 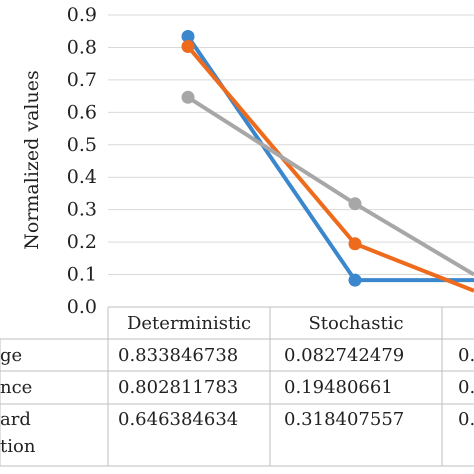 What do you see at coordinates (344, 419) in the screenshot?
I see `table-cell: 0.318407557` at bounding box center [344, 419].